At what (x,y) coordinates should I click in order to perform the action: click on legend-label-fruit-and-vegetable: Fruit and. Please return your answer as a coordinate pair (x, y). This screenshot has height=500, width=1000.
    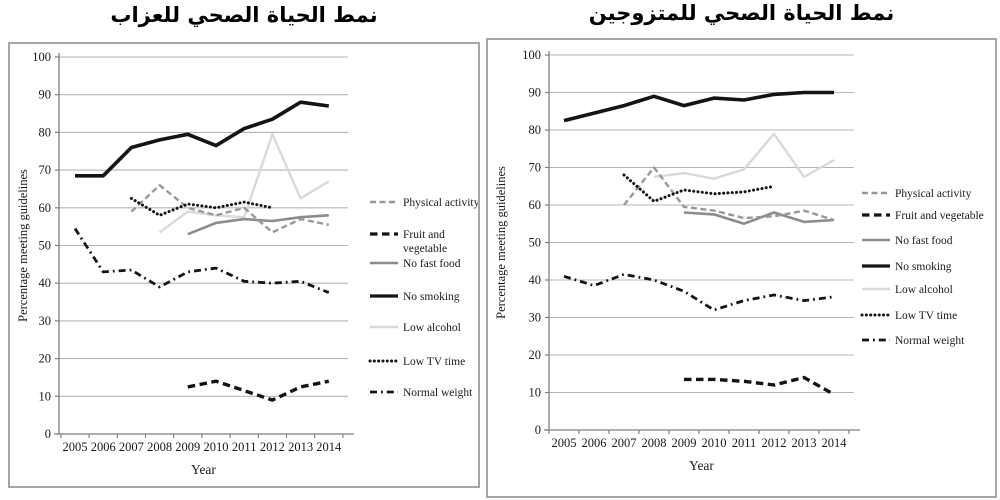
    Looking at the image, I should click on (424, 235).